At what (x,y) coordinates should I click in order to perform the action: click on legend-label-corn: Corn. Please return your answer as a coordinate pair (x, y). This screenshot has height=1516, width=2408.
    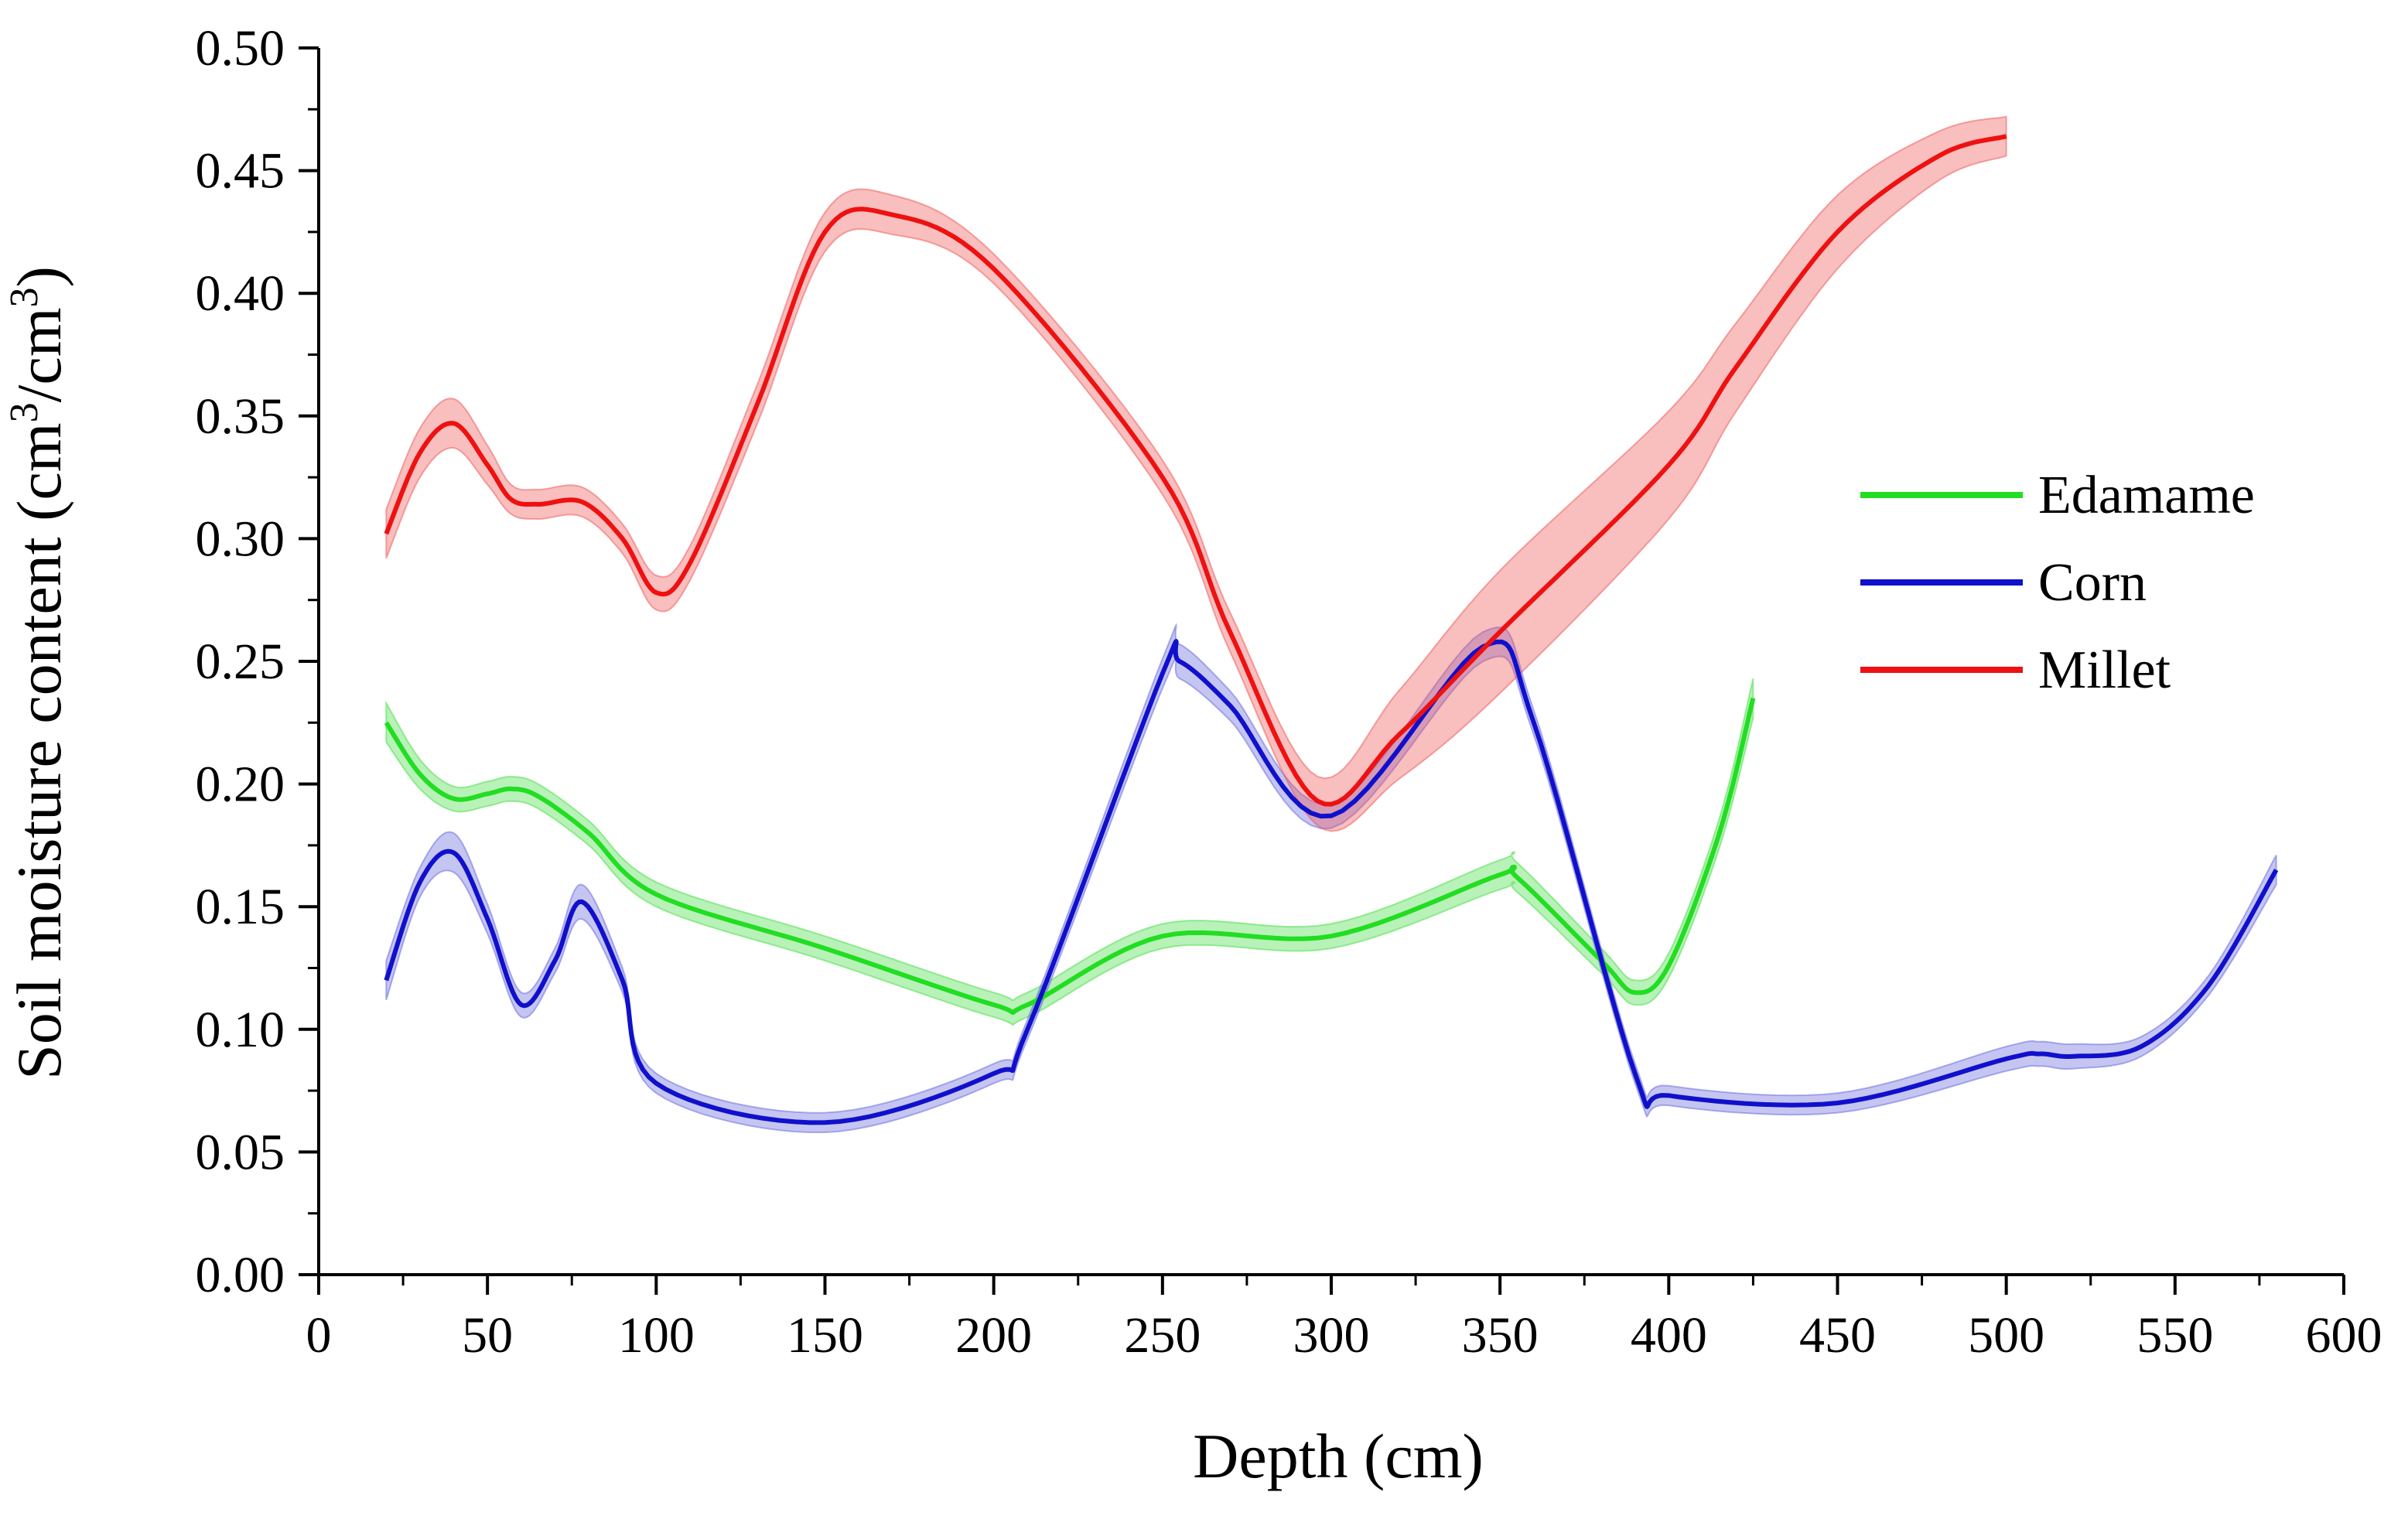
    Looking at the image, I should click on (2093, 583).